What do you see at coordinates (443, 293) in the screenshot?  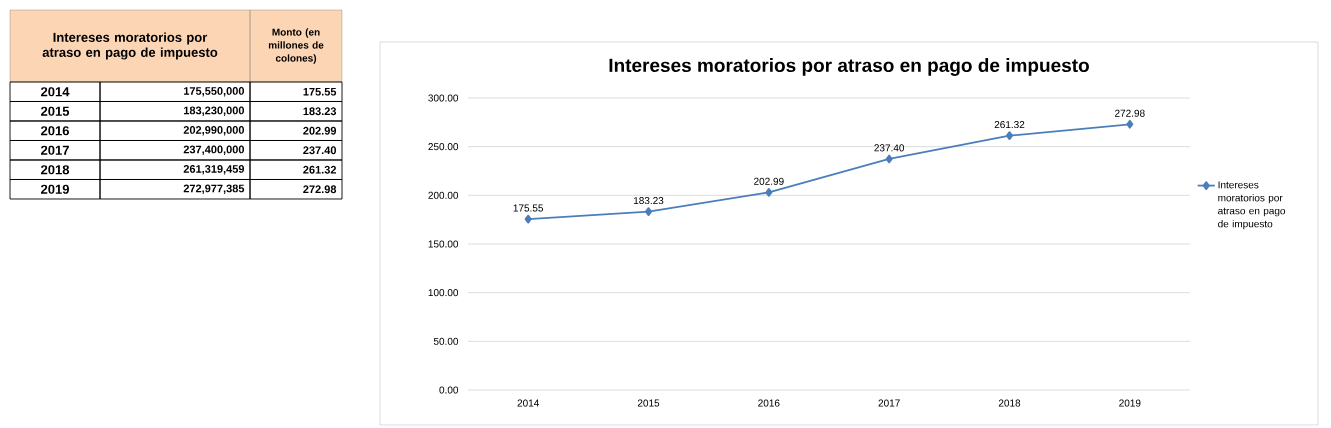 I see `y-tick-label: 100.00` at bounding box center [443, 293].